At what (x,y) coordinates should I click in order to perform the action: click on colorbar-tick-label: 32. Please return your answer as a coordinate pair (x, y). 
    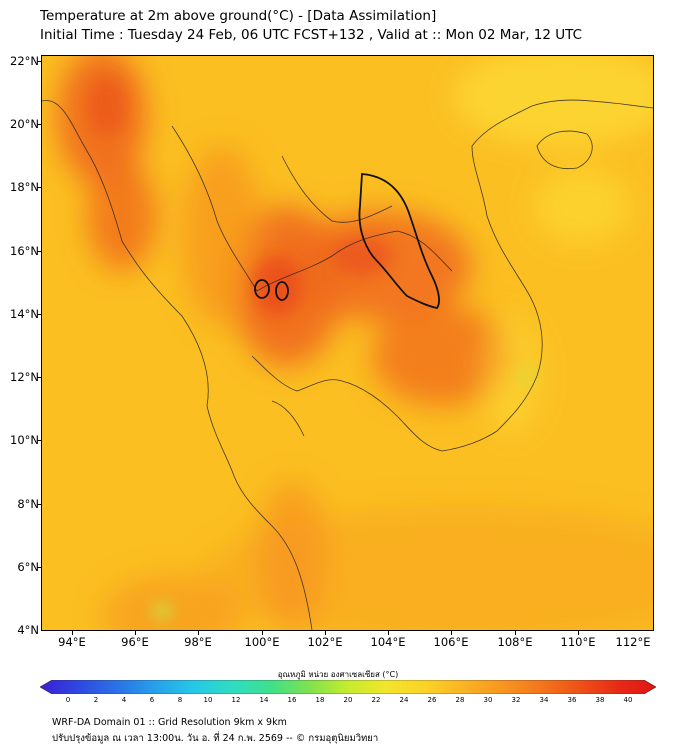
    Looking at the image, I should click on (516, 700).